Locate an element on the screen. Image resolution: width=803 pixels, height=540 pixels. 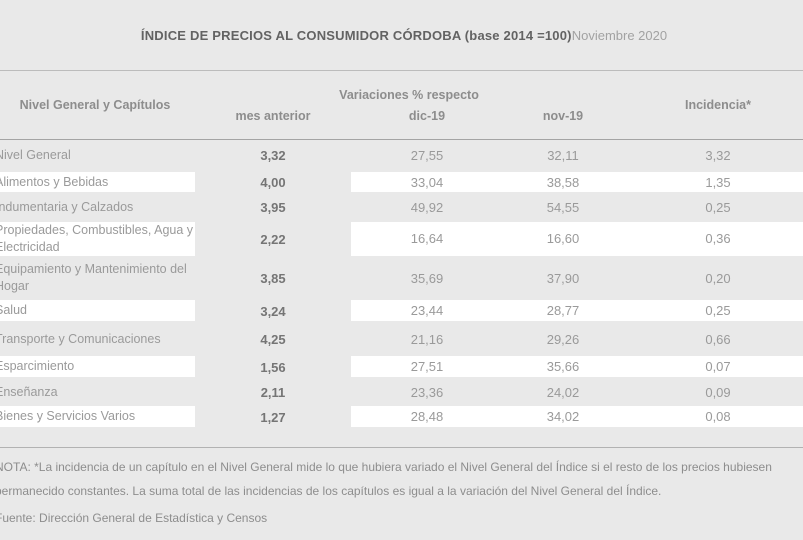
col-subheaders: mes anterior dic-19 nov-19 is located at coordinates (409, 116).